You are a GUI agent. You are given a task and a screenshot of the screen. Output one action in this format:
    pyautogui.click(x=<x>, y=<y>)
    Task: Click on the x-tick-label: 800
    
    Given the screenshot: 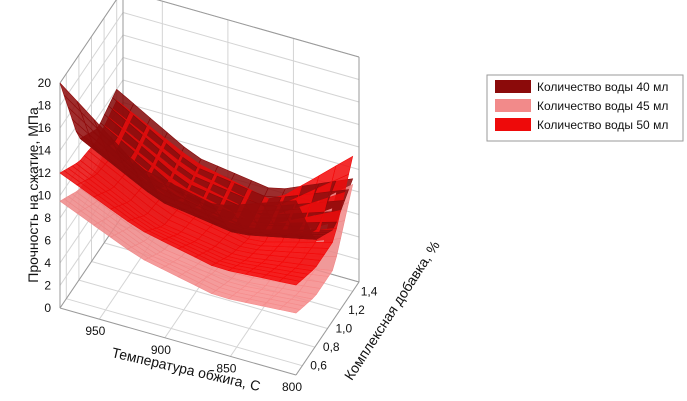 What is the action you would take?
    pyautogui.click(x=292, y=387)
    